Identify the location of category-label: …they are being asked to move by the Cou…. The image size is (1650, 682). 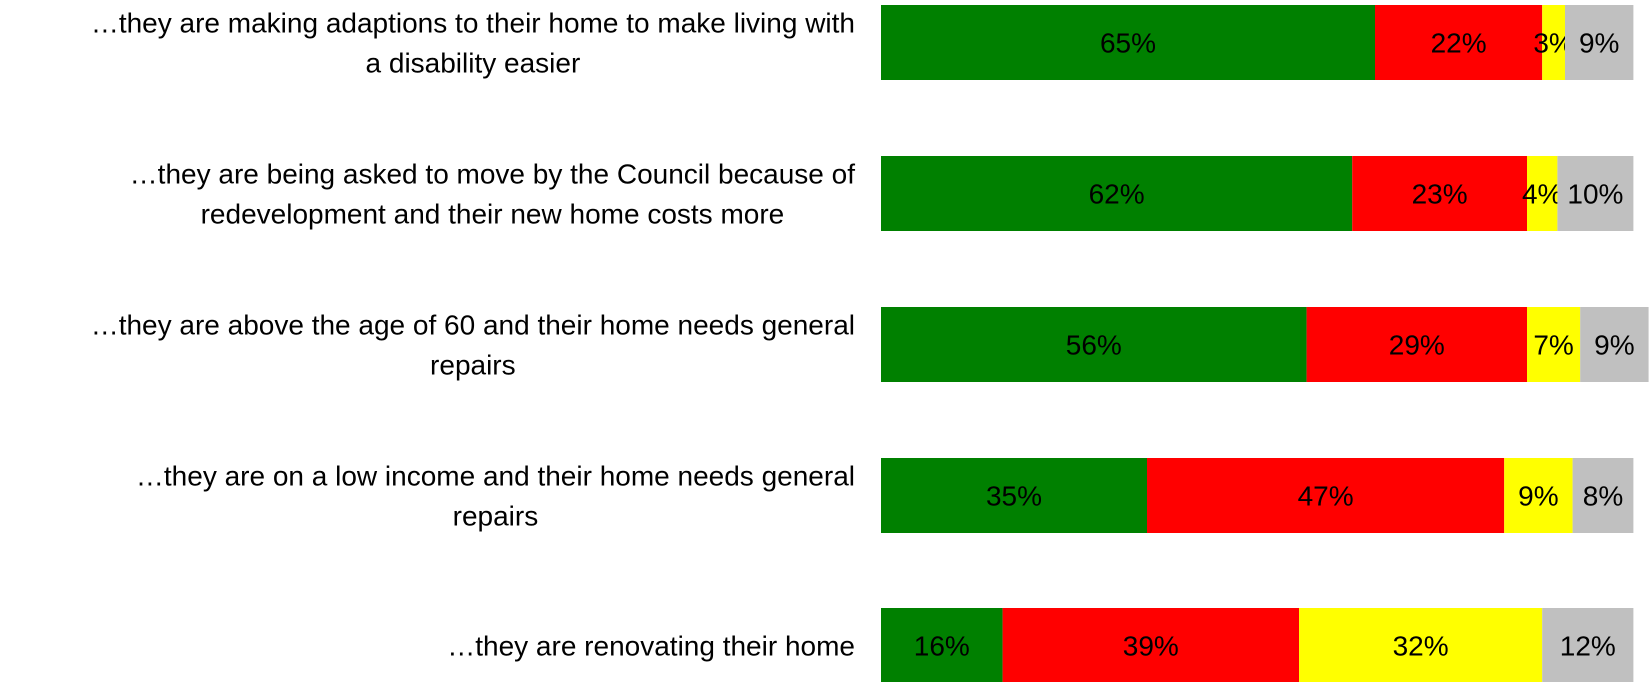
(493, 194).